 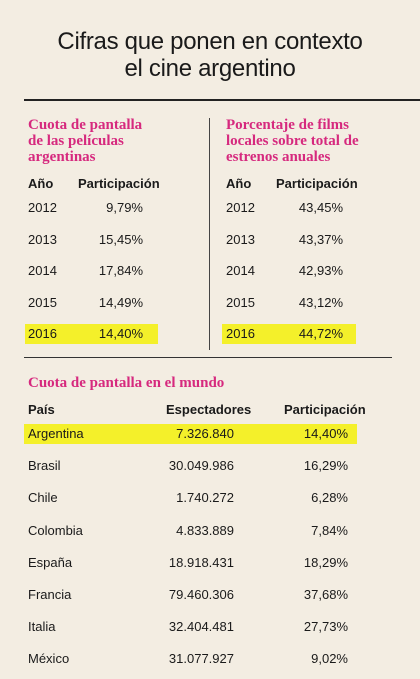 What do you see at coordinates (120, 333) in the screenshot?
I see `left-row-value: 14,40%` at bounding box center [120, 333].